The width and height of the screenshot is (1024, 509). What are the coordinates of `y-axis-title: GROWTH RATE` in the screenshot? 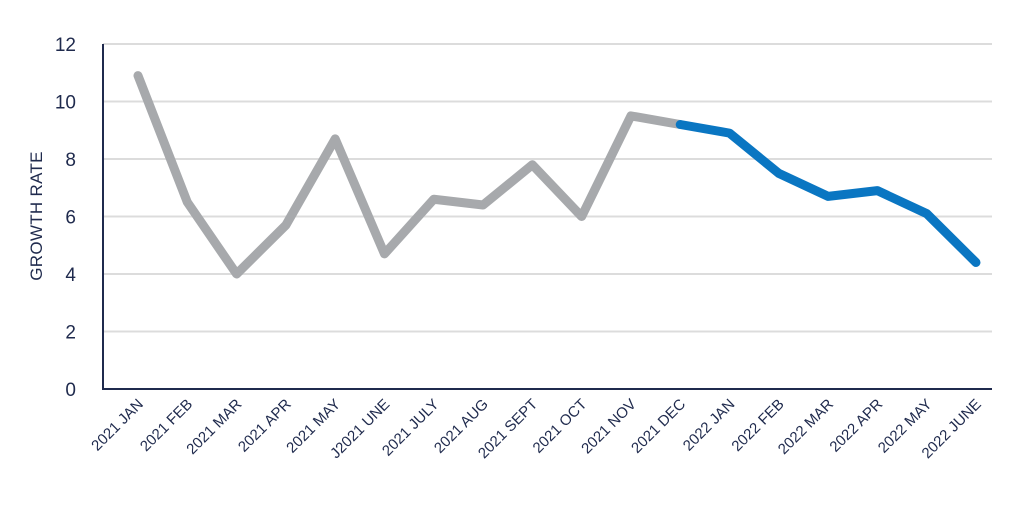 It's located at (36, 216).